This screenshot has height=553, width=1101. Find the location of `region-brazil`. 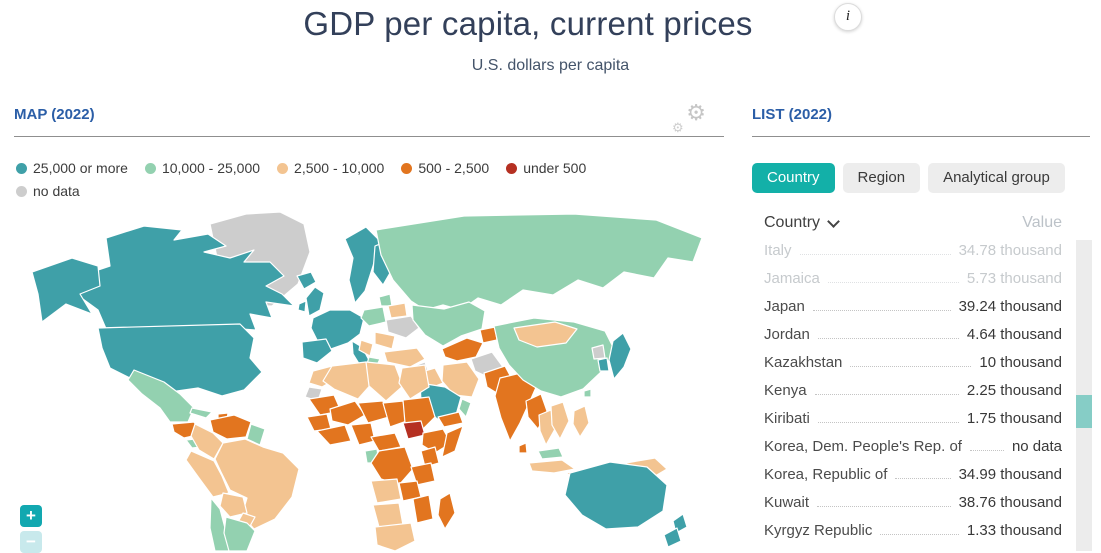

region-brazil is located at coordinates (257, 484).